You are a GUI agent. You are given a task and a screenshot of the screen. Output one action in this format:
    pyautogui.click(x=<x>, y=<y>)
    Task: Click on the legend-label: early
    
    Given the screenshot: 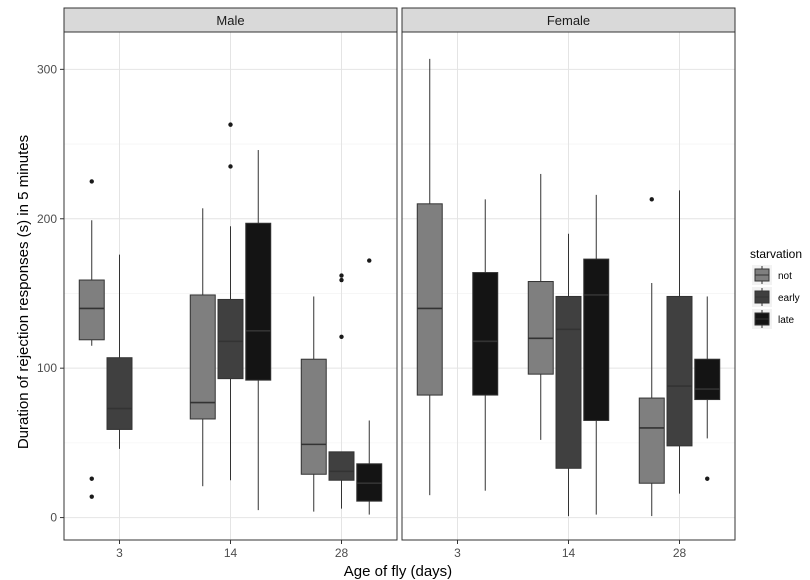 What is the action you would take?
    pyautogui.click(x=789, y=298)
    